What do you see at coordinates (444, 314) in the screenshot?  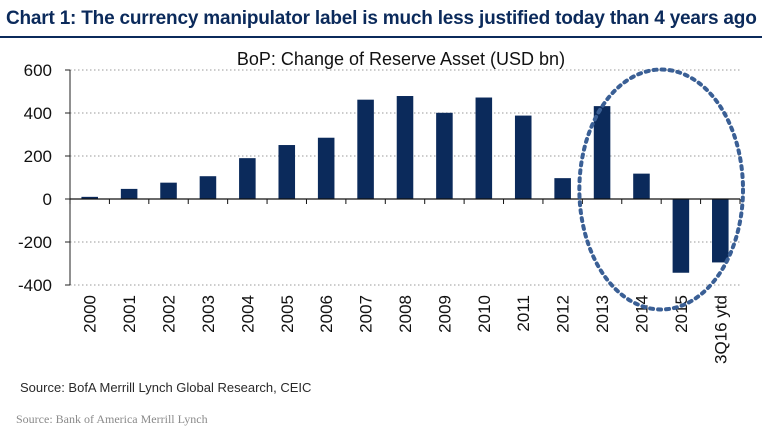 I see `x-tick-label: 2009` at bounding box center [444, 314].